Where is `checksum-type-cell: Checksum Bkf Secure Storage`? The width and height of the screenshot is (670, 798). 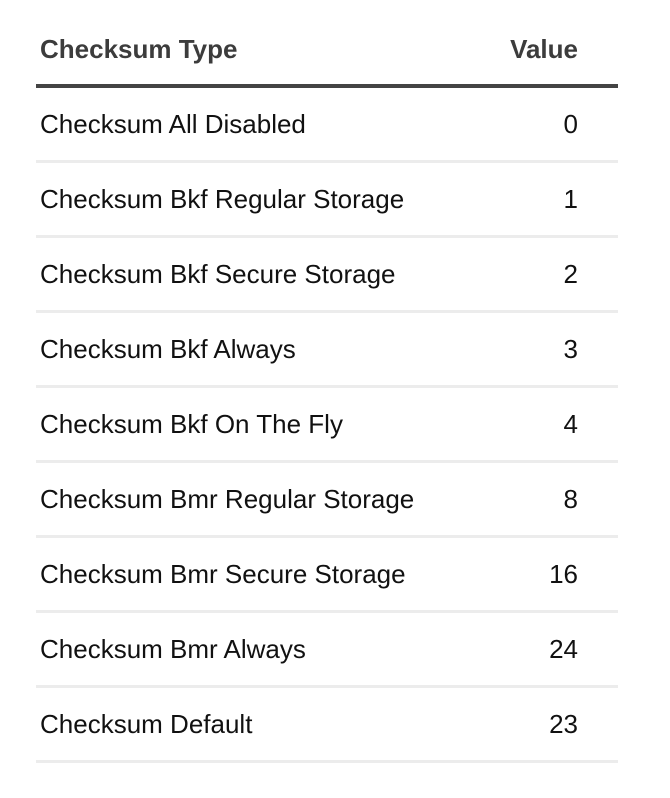
checksum-type-cell: Checksum Bkf Secure Storage is located at coordinates (261, 274).